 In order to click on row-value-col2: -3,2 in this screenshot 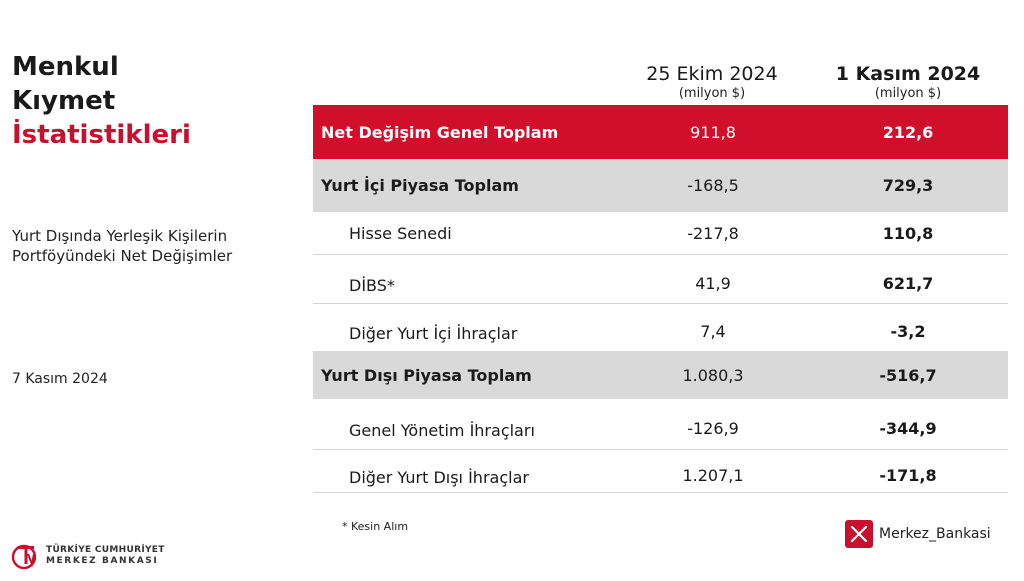, I will do `click(908, 331)`.